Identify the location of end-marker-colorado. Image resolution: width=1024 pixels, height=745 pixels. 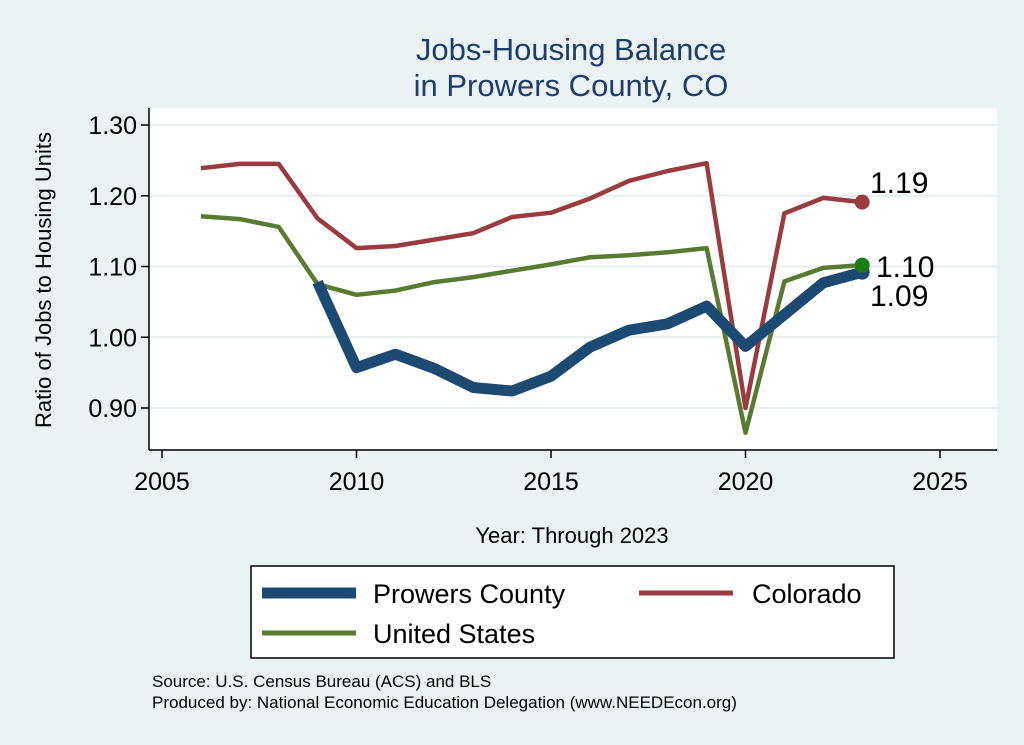
(862, 202).